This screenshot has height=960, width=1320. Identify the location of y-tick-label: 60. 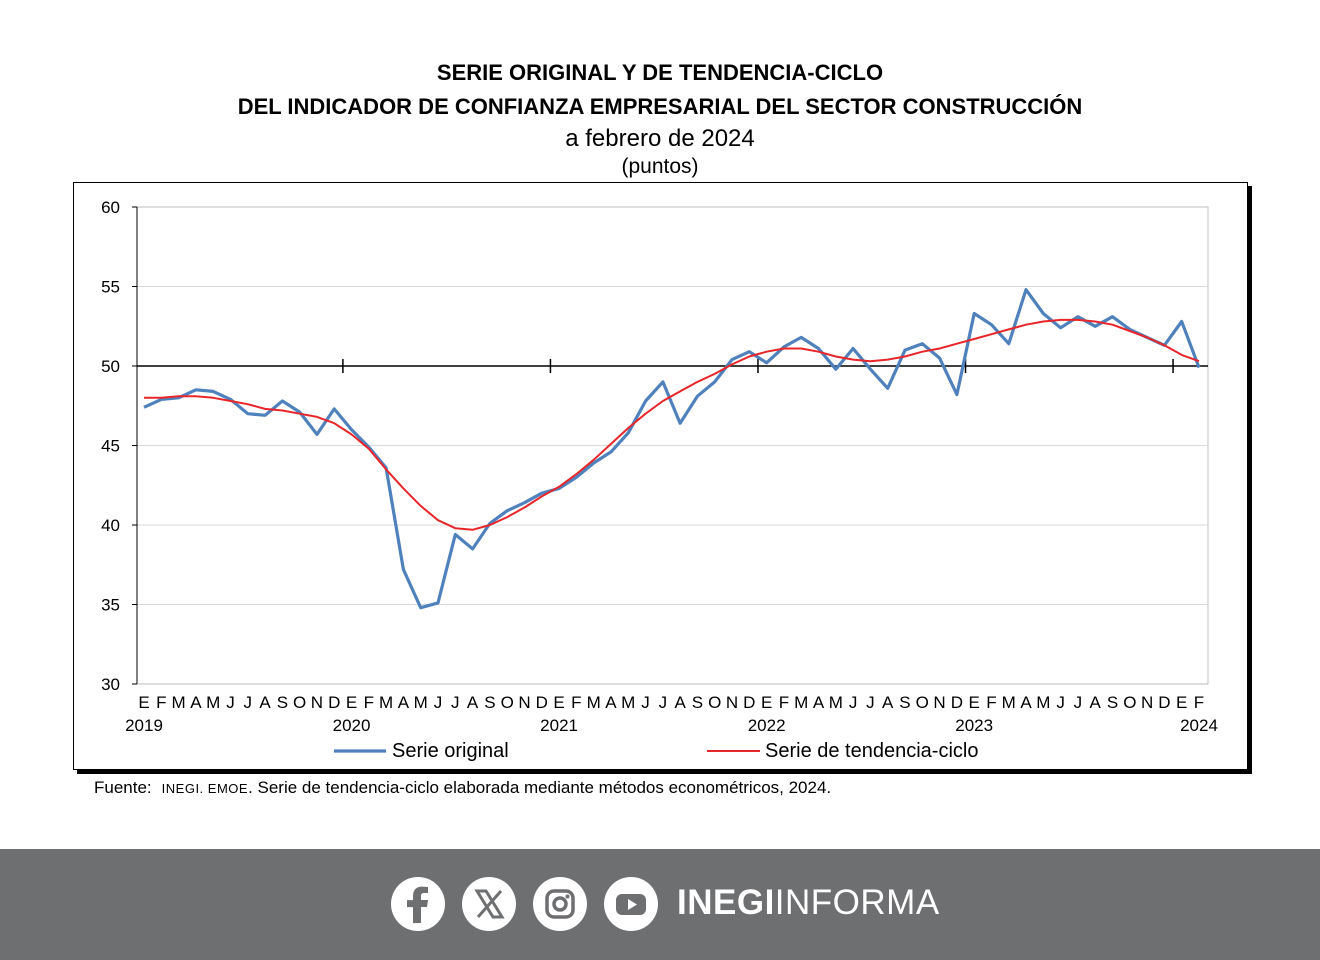
(110, 207).